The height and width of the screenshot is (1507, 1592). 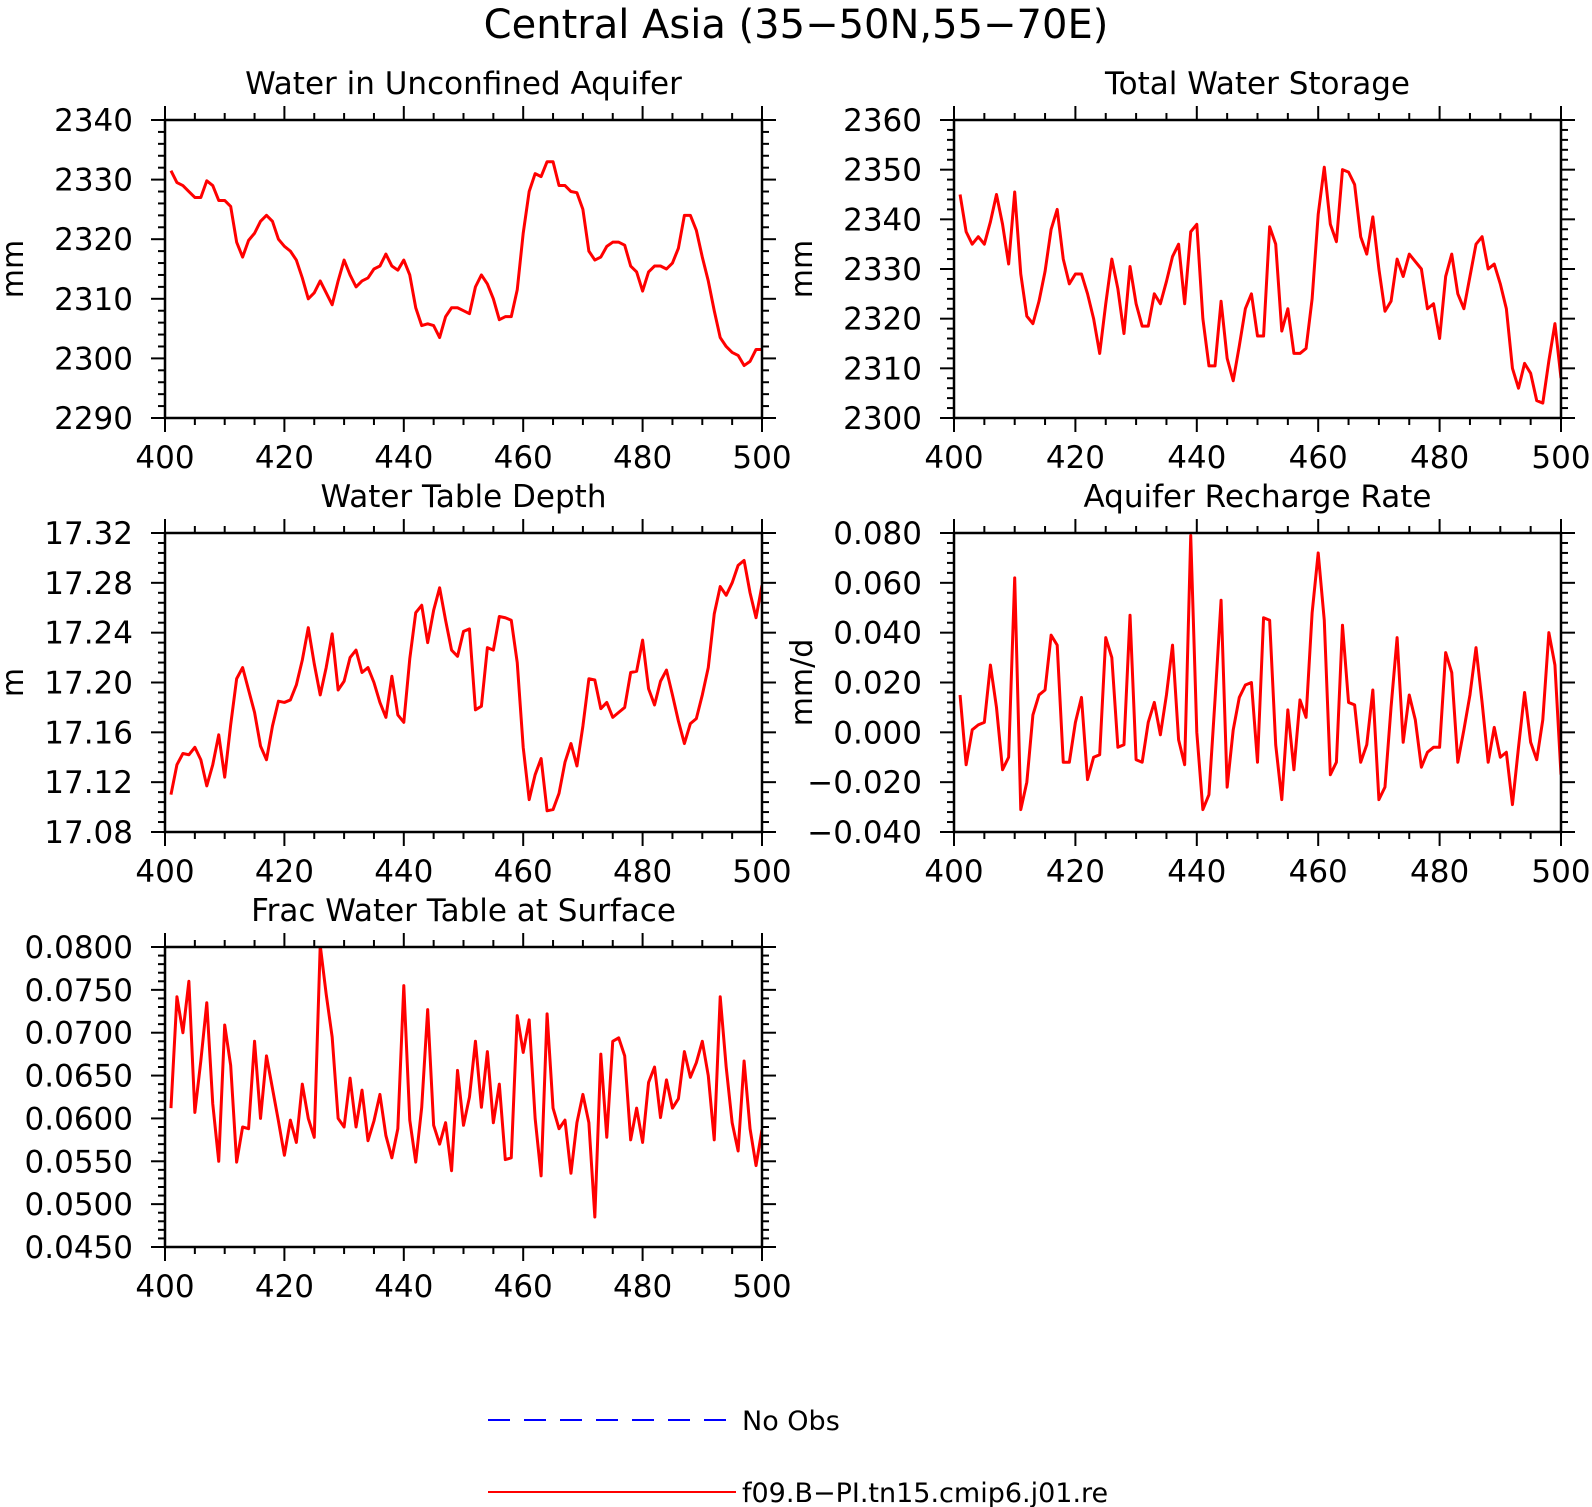 What do you see at coordinates (877, 534) in the screenshot?
I see `y-tick-label: 0.080` at bounding box center [877, 534].